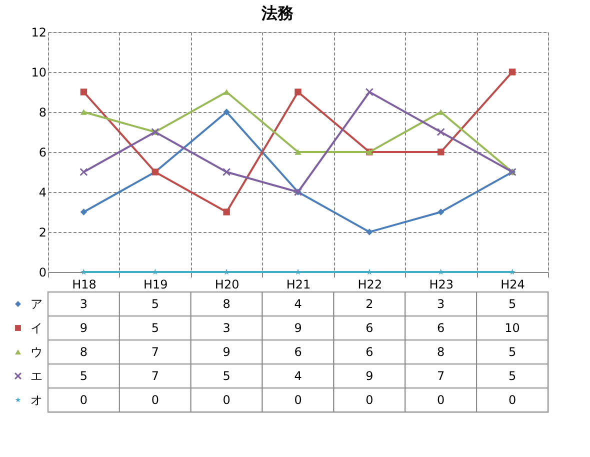 Image resolution: width=590 pixels, height=457 pixels. What do you see at coordinates (42, 113) in the screenshot?
I see `y-tick-label: 8` at bounding box center [42, 113].